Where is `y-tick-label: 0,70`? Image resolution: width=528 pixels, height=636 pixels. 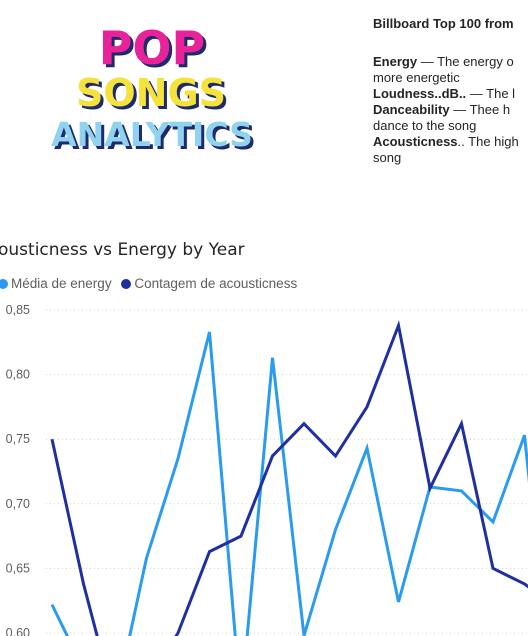 y-tick-label: 0,70 is located at coordinates (18, 504).